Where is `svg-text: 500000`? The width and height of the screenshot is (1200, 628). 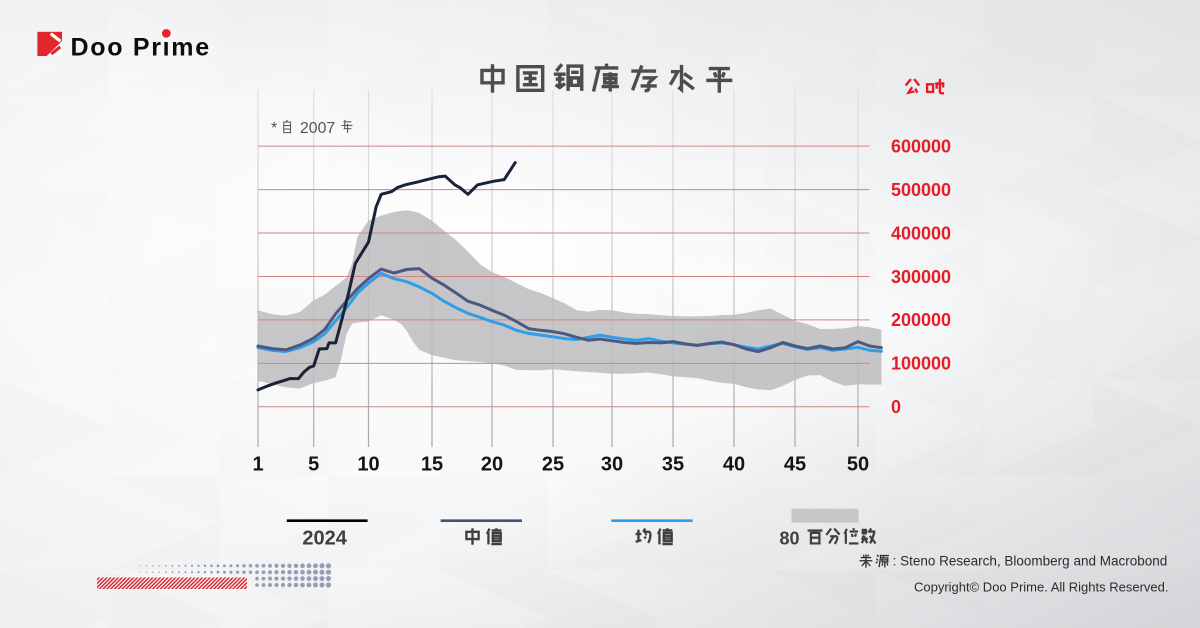 svg-text: 500000 is located at coordinates (921, 190).